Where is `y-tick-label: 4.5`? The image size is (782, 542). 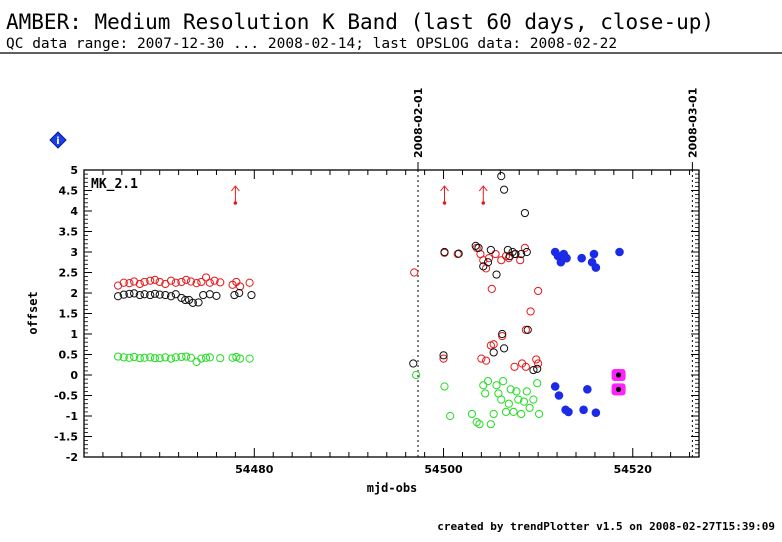 y-tick-label: 4.5 is located at coordinates (69, 191).